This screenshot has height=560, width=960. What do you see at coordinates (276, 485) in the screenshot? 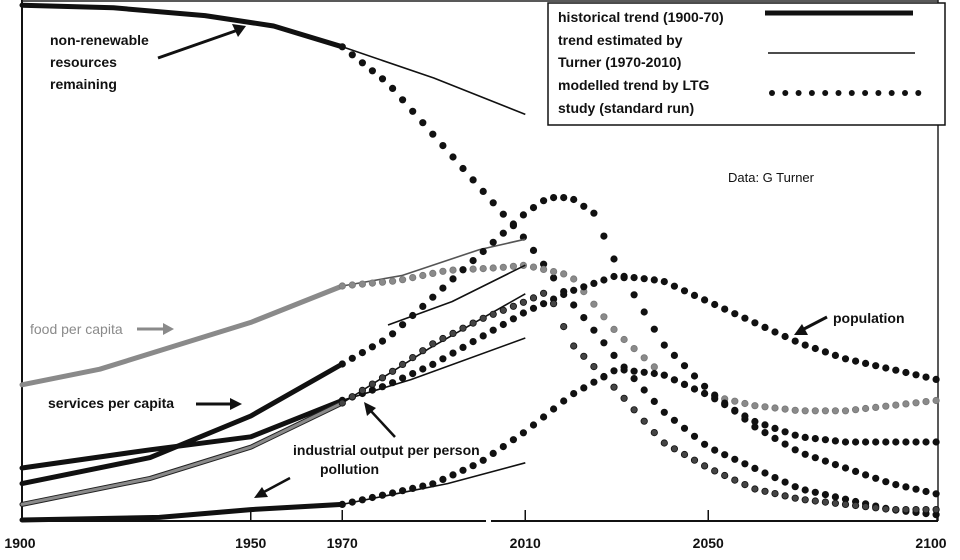
I see `arrow-pollution` at bounding box center [276, 485].